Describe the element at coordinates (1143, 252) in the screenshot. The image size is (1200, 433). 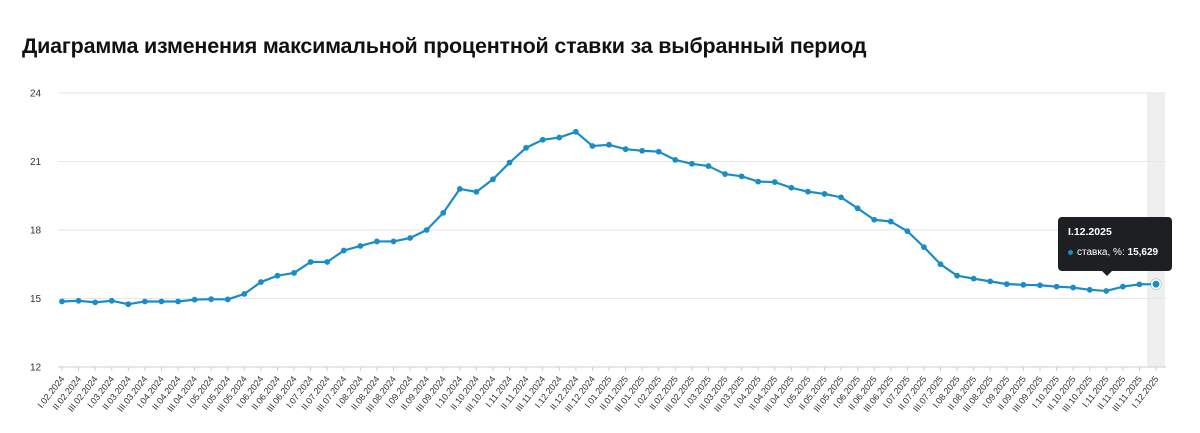
I see `tooltip-value: 15,629` at that location.